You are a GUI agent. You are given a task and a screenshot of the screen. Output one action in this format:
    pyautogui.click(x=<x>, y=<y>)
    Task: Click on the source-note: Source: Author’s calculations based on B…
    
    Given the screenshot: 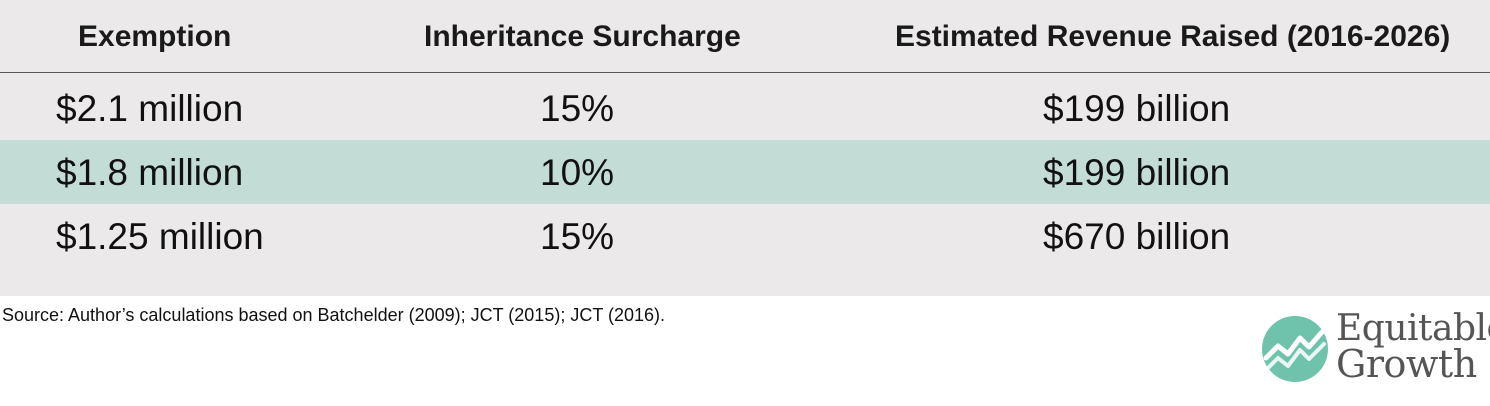 What is the action you would take?
    pyautogui.click(x=334, y=315)
    